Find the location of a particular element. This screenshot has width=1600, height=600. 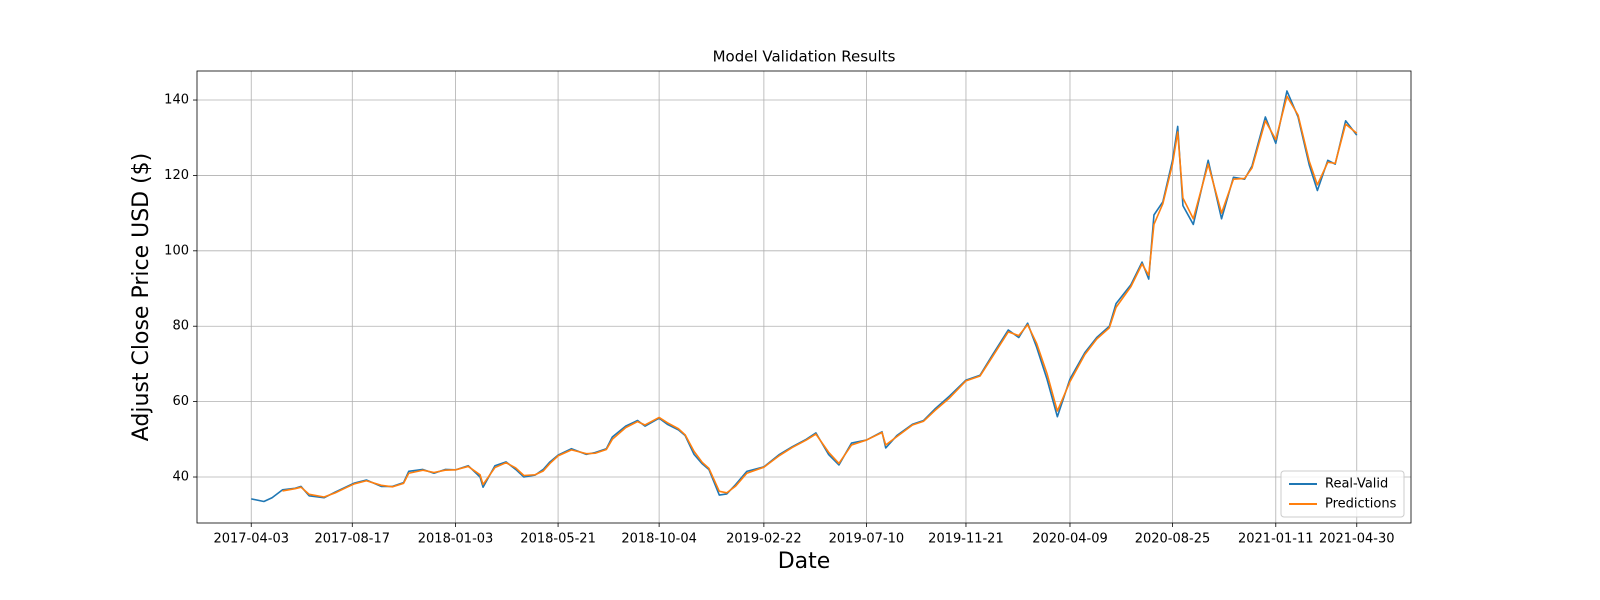

legend: Real-Valid Predictions is located at coordinates (1342, 494).